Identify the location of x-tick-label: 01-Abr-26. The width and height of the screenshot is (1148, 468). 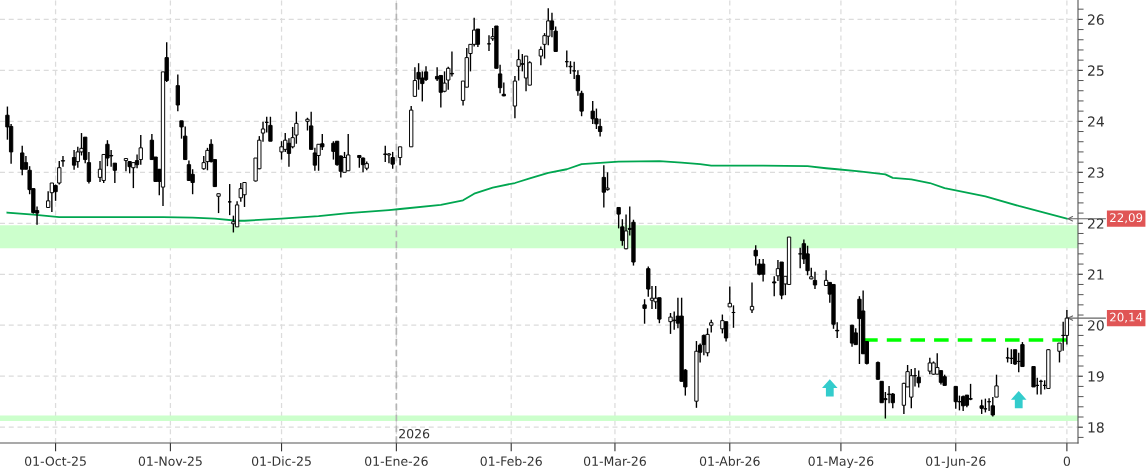
(729, 461).